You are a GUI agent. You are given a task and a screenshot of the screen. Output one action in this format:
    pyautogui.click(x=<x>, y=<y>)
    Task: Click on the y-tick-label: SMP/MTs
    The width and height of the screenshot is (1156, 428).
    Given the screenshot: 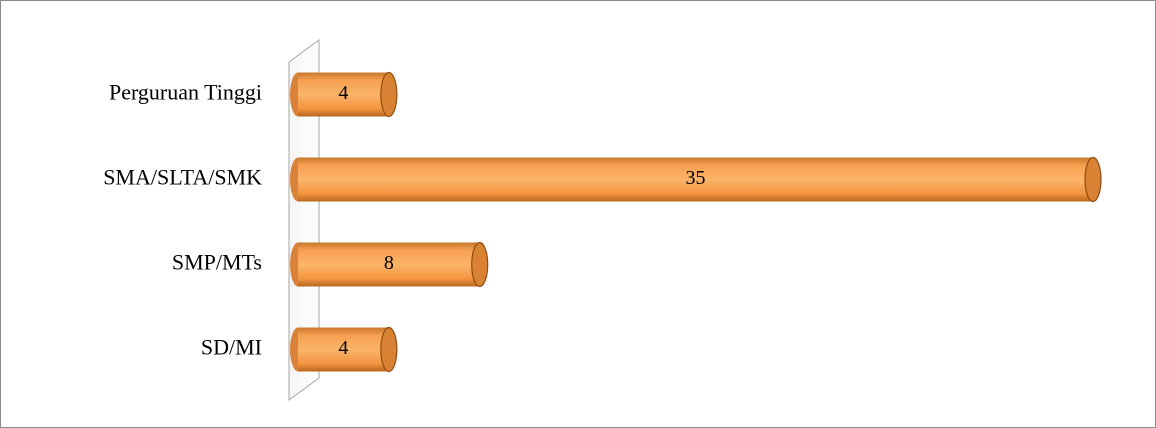 What is the action you would take?
    pyautogui.click(x=217, y=262)
    